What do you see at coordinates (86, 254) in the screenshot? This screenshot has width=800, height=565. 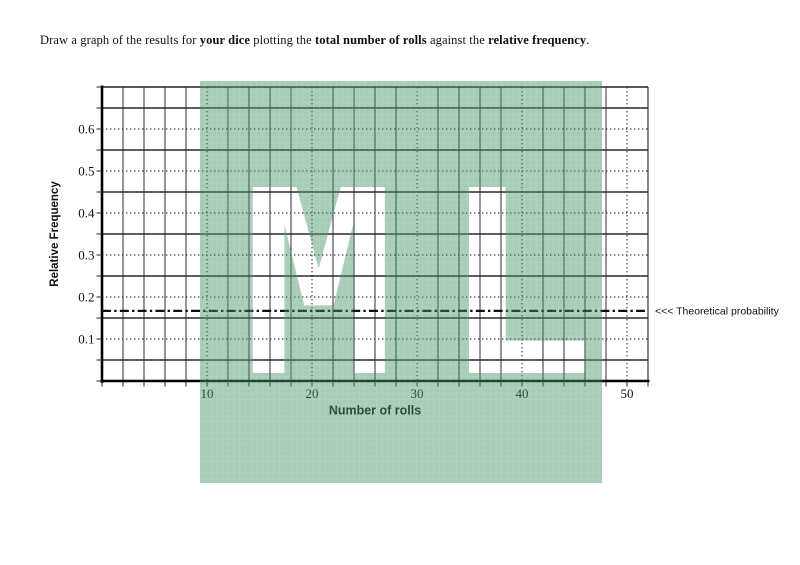 I see `y-tick-label: 0.3` at bounding box center [86, 254].